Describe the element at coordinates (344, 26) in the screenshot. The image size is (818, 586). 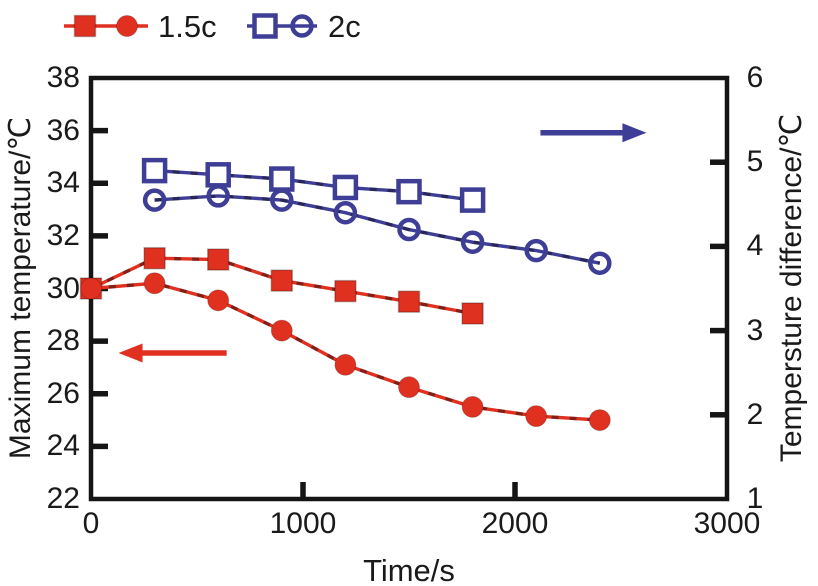
I see `legend-label-2c: 2c` at that location.